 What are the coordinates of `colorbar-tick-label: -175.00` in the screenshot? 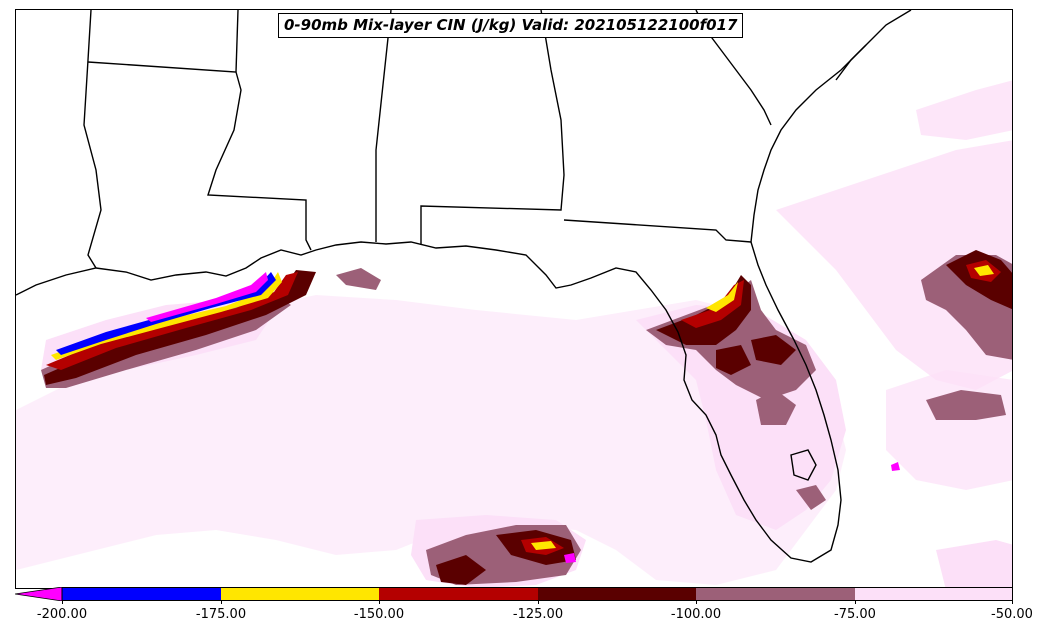 It's located at (221, 614).